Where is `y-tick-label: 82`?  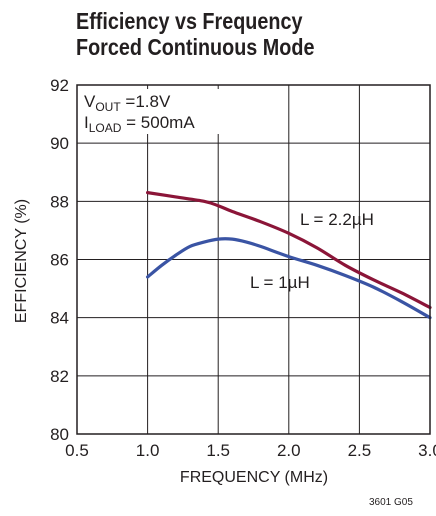 y-tick-label: 82 is located at coordinates (59, 376).